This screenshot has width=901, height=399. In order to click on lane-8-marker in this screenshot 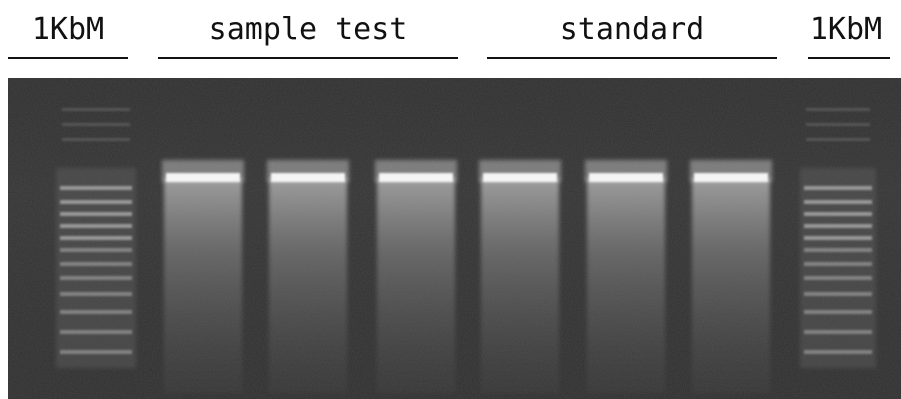, I will do `click(838, 238)`.